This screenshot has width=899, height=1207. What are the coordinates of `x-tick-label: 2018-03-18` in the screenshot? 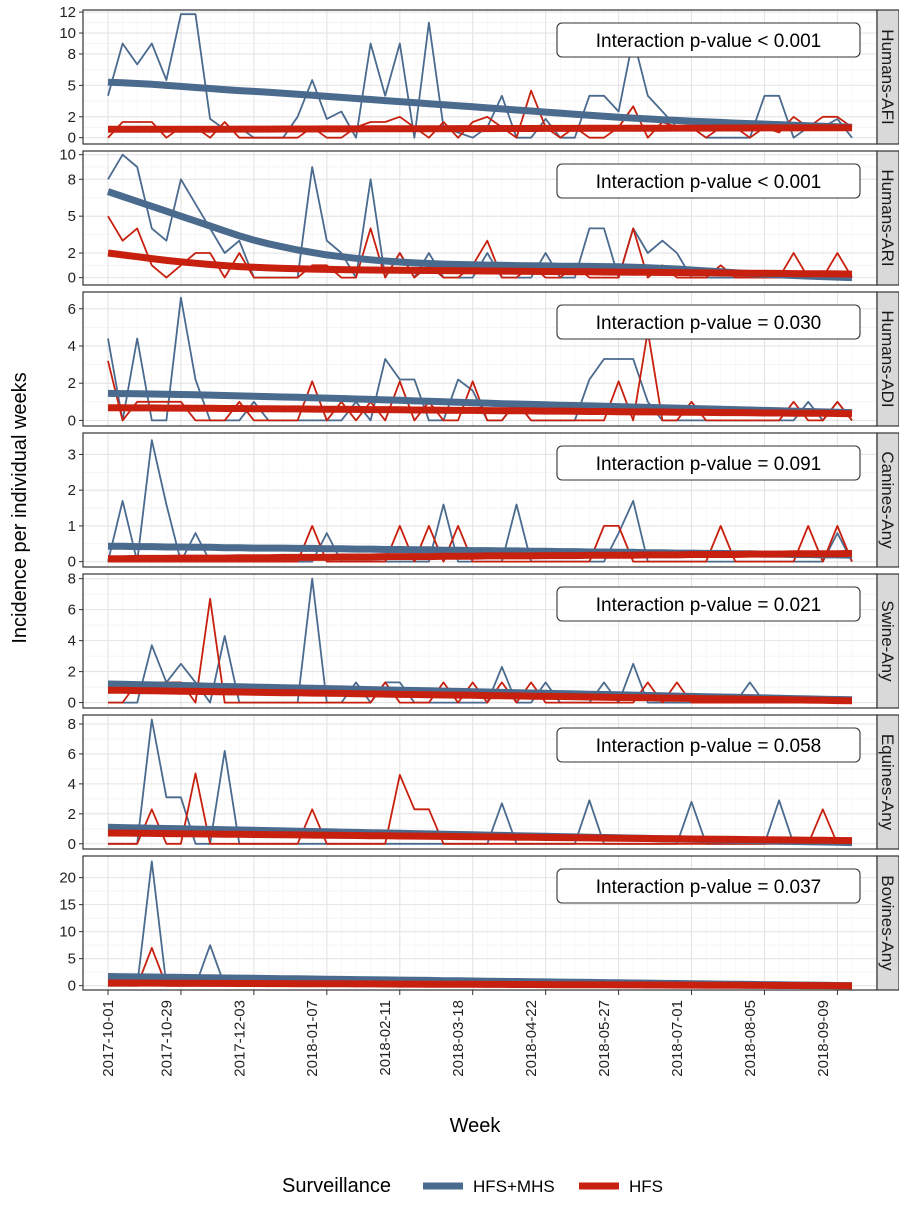 It's located at (458, 1038).